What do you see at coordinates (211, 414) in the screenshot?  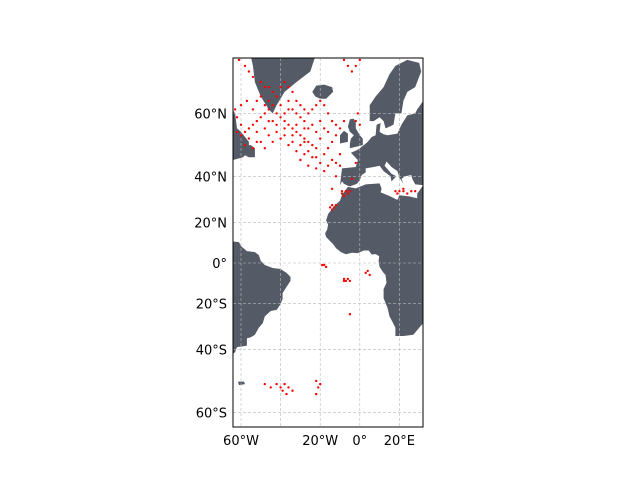 I see `lat-tick-label: 60°S` at bounding box center [211, 414].